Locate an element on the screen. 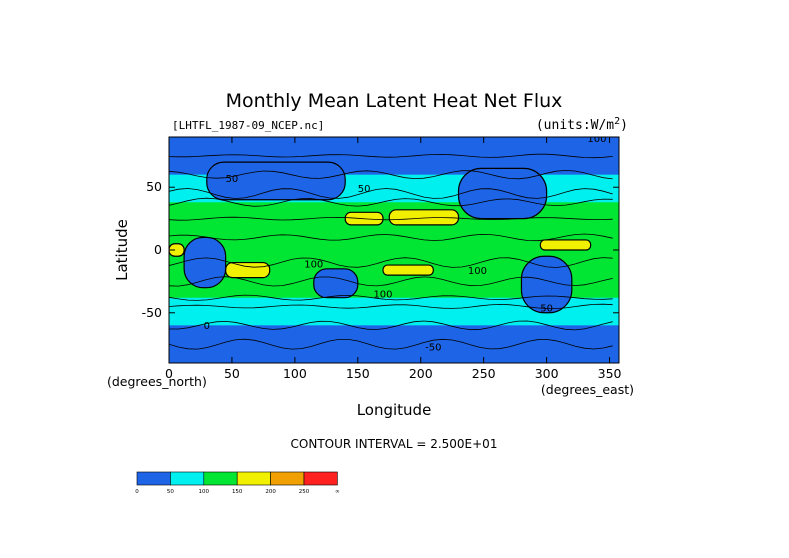 The width and height of the screenshot is (789, 558). x-tick-label: 0 is located at coordinates (169, 373).